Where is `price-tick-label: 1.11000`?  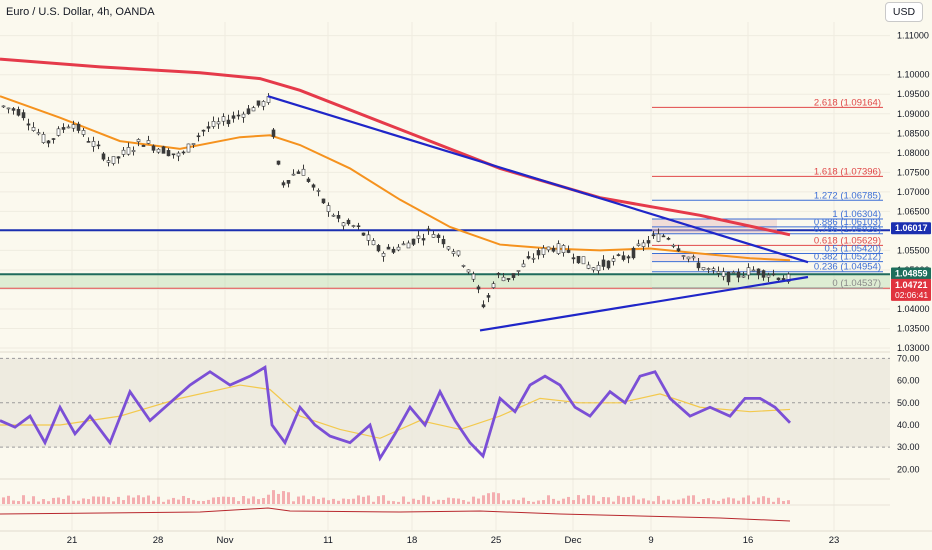 price-tick-label: 1.11000 is located at coordinates (913, 36).